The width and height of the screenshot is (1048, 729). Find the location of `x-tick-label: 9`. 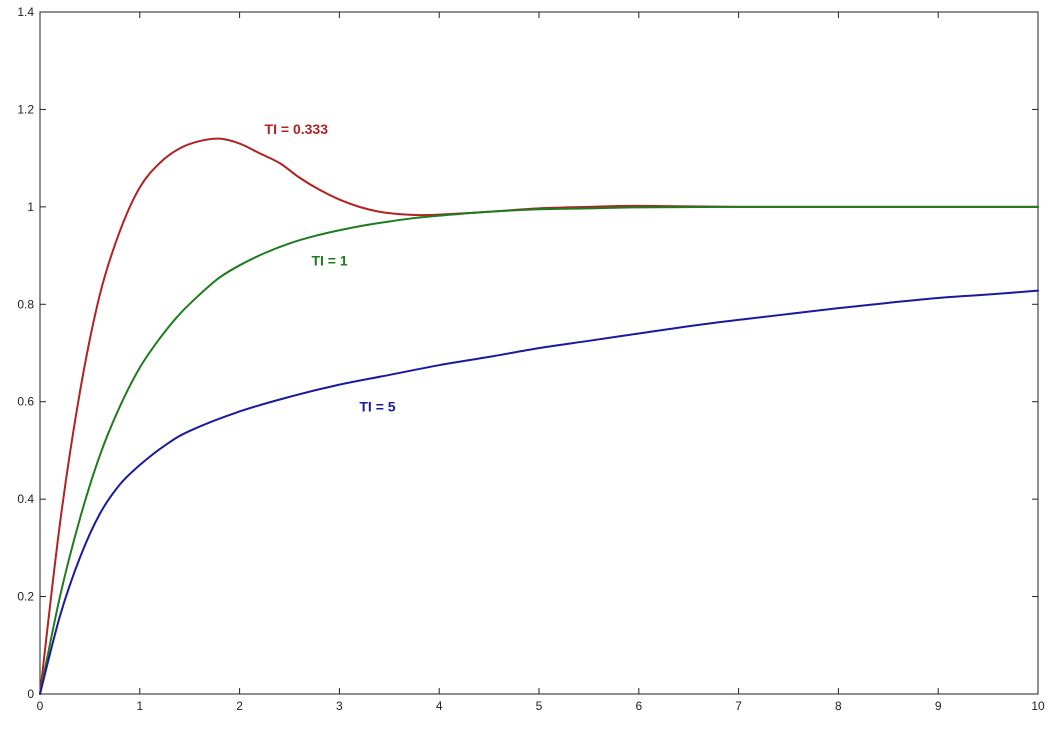

x-tick-label: 9 is located at coordinates (938, 706).